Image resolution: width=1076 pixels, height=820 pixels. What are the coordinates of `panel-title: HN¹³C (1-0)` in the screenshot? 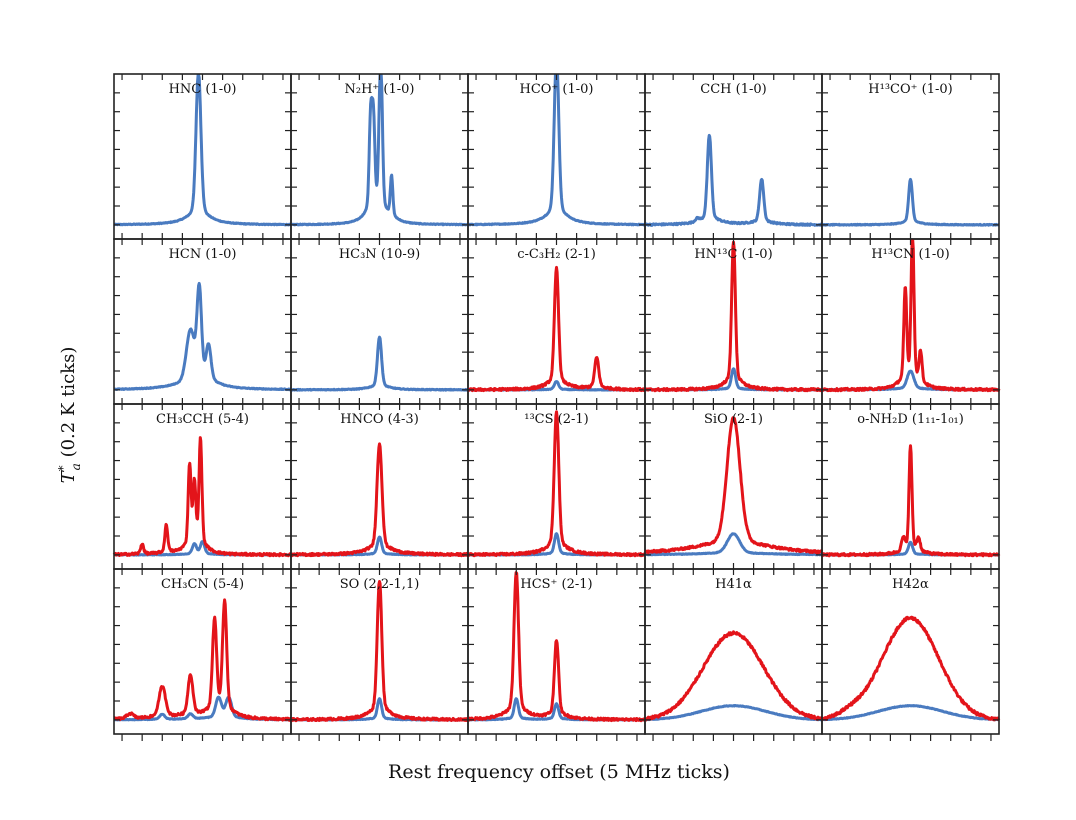 It's located at (733, 254).